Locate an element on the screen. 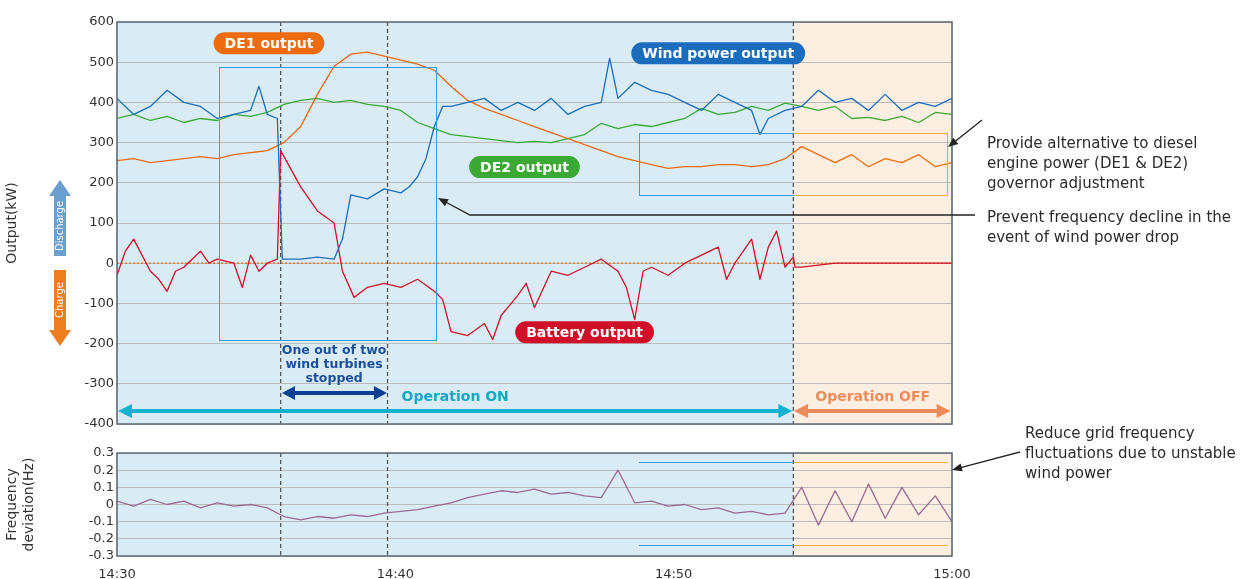 This screenshot has height=579, width=1260. x-tick-label: 15:00 is located at coordinates (952, 572).